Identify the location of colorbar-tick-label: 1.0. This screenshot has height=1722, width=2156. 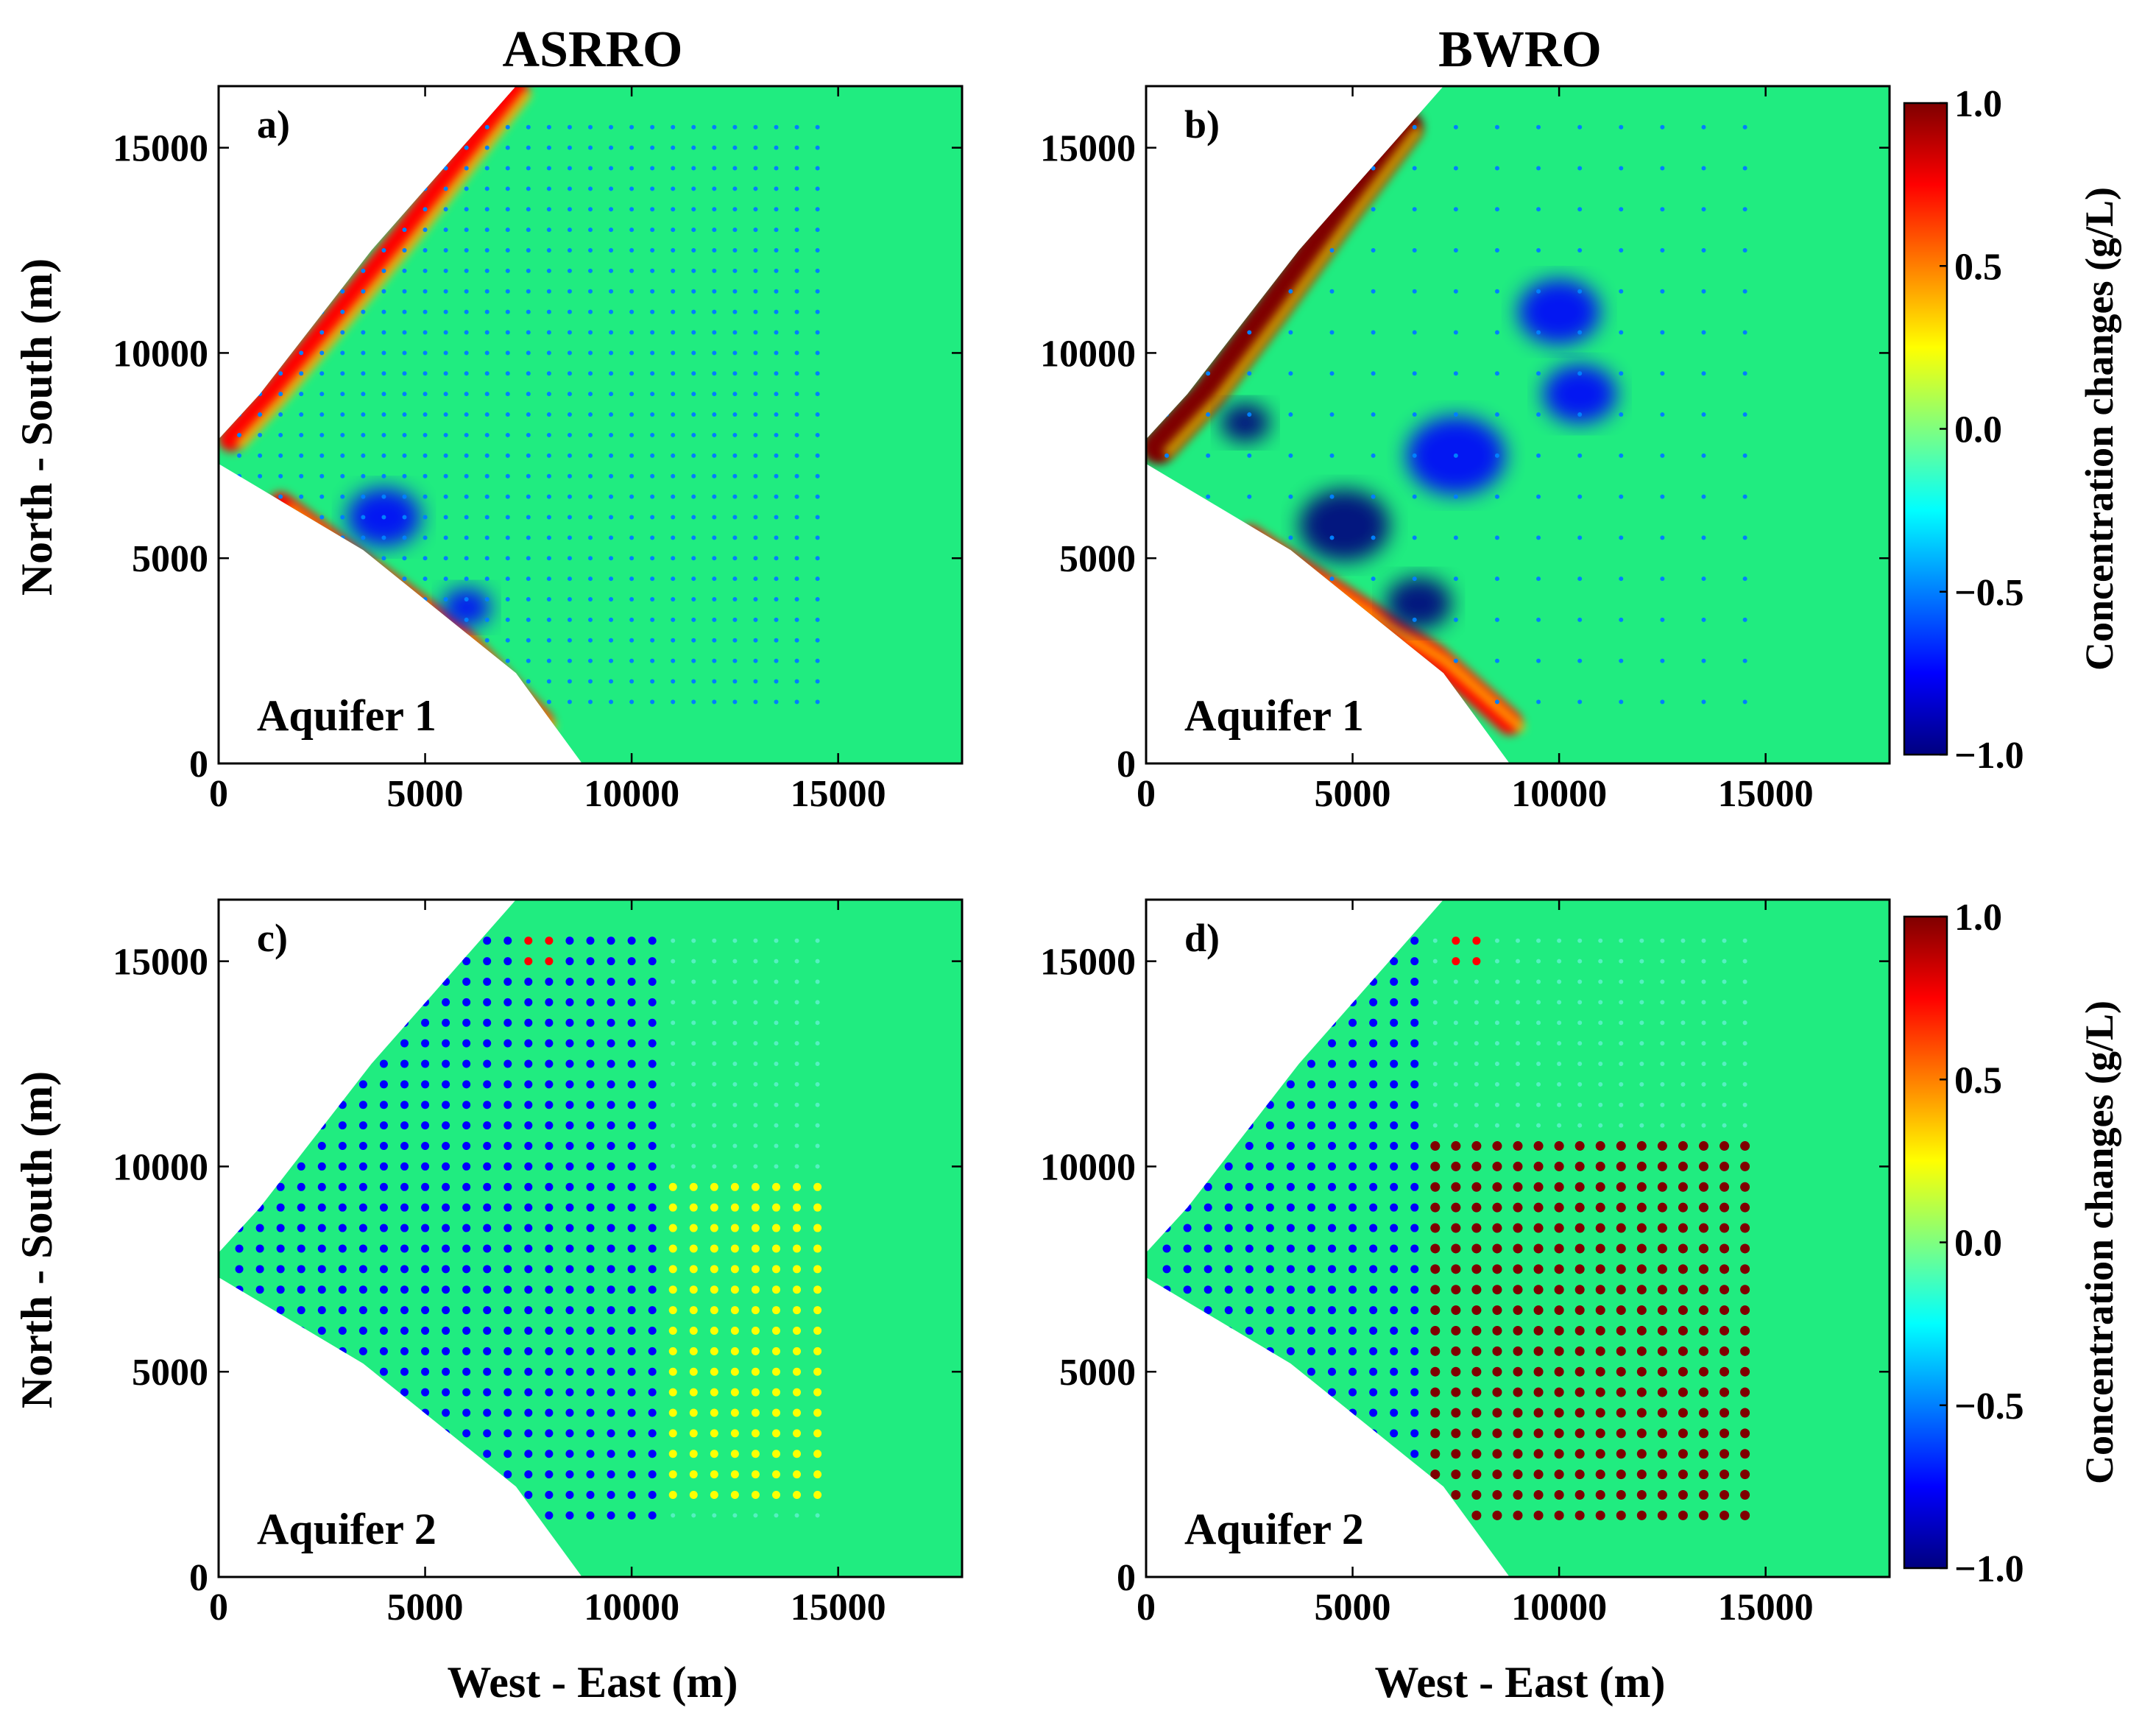
(1978, 104).